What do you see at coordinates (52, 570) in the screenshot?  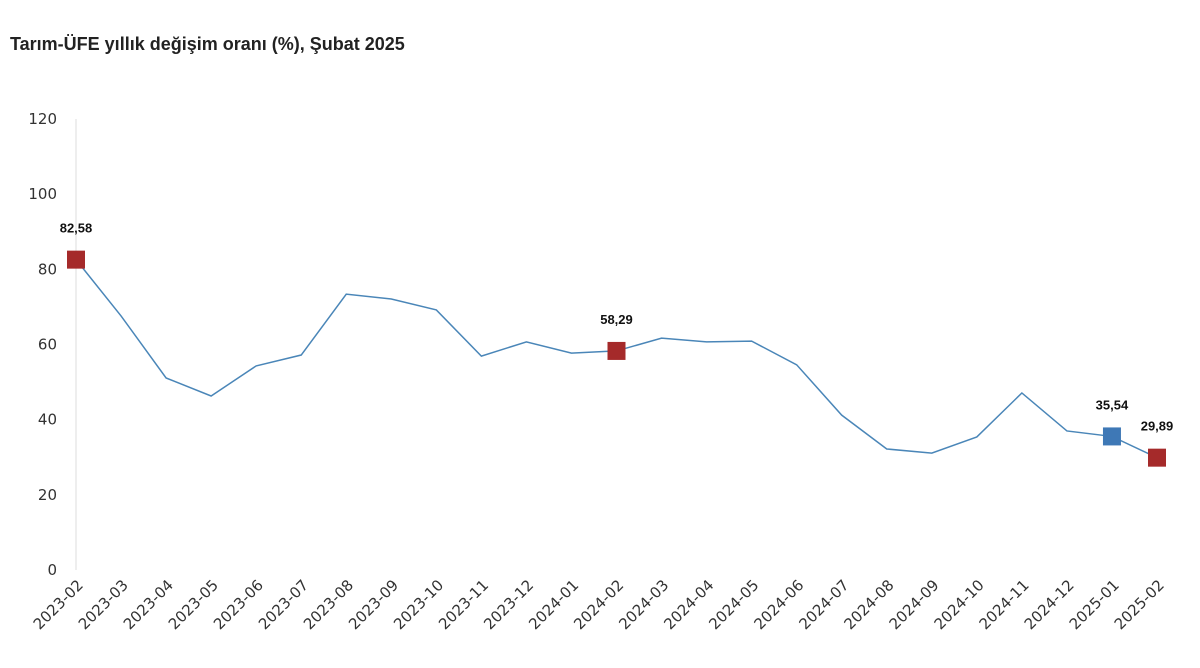 I see `y-tick-label: 0` at bounding box center [52, 570].